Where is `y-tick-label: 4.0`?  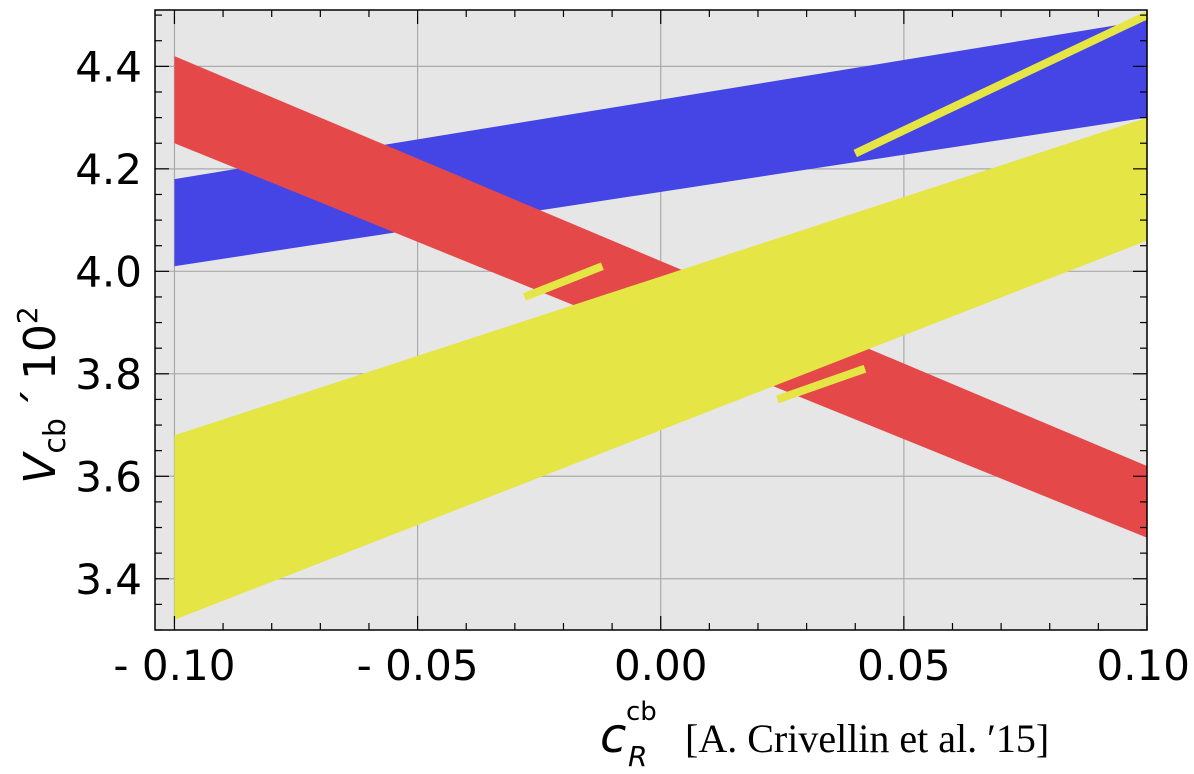 y-tick-label: 4.0 is located at coordinates (108, 271).